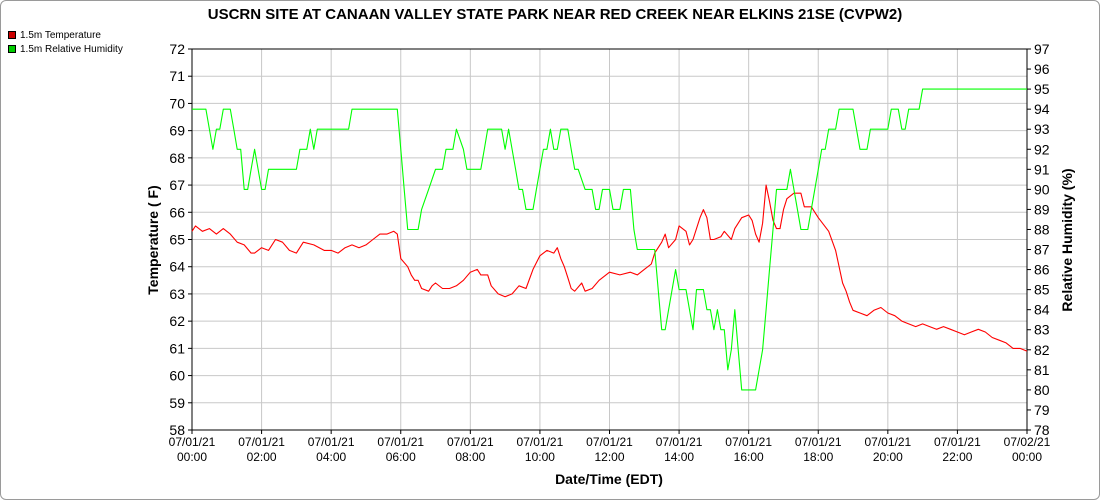 This screenshot has width=1100, height=500. What do you see at coordinates (679, 457) in the screenshot?
I see `x-tick-time: 14:00` at bounding box center [679, 457].